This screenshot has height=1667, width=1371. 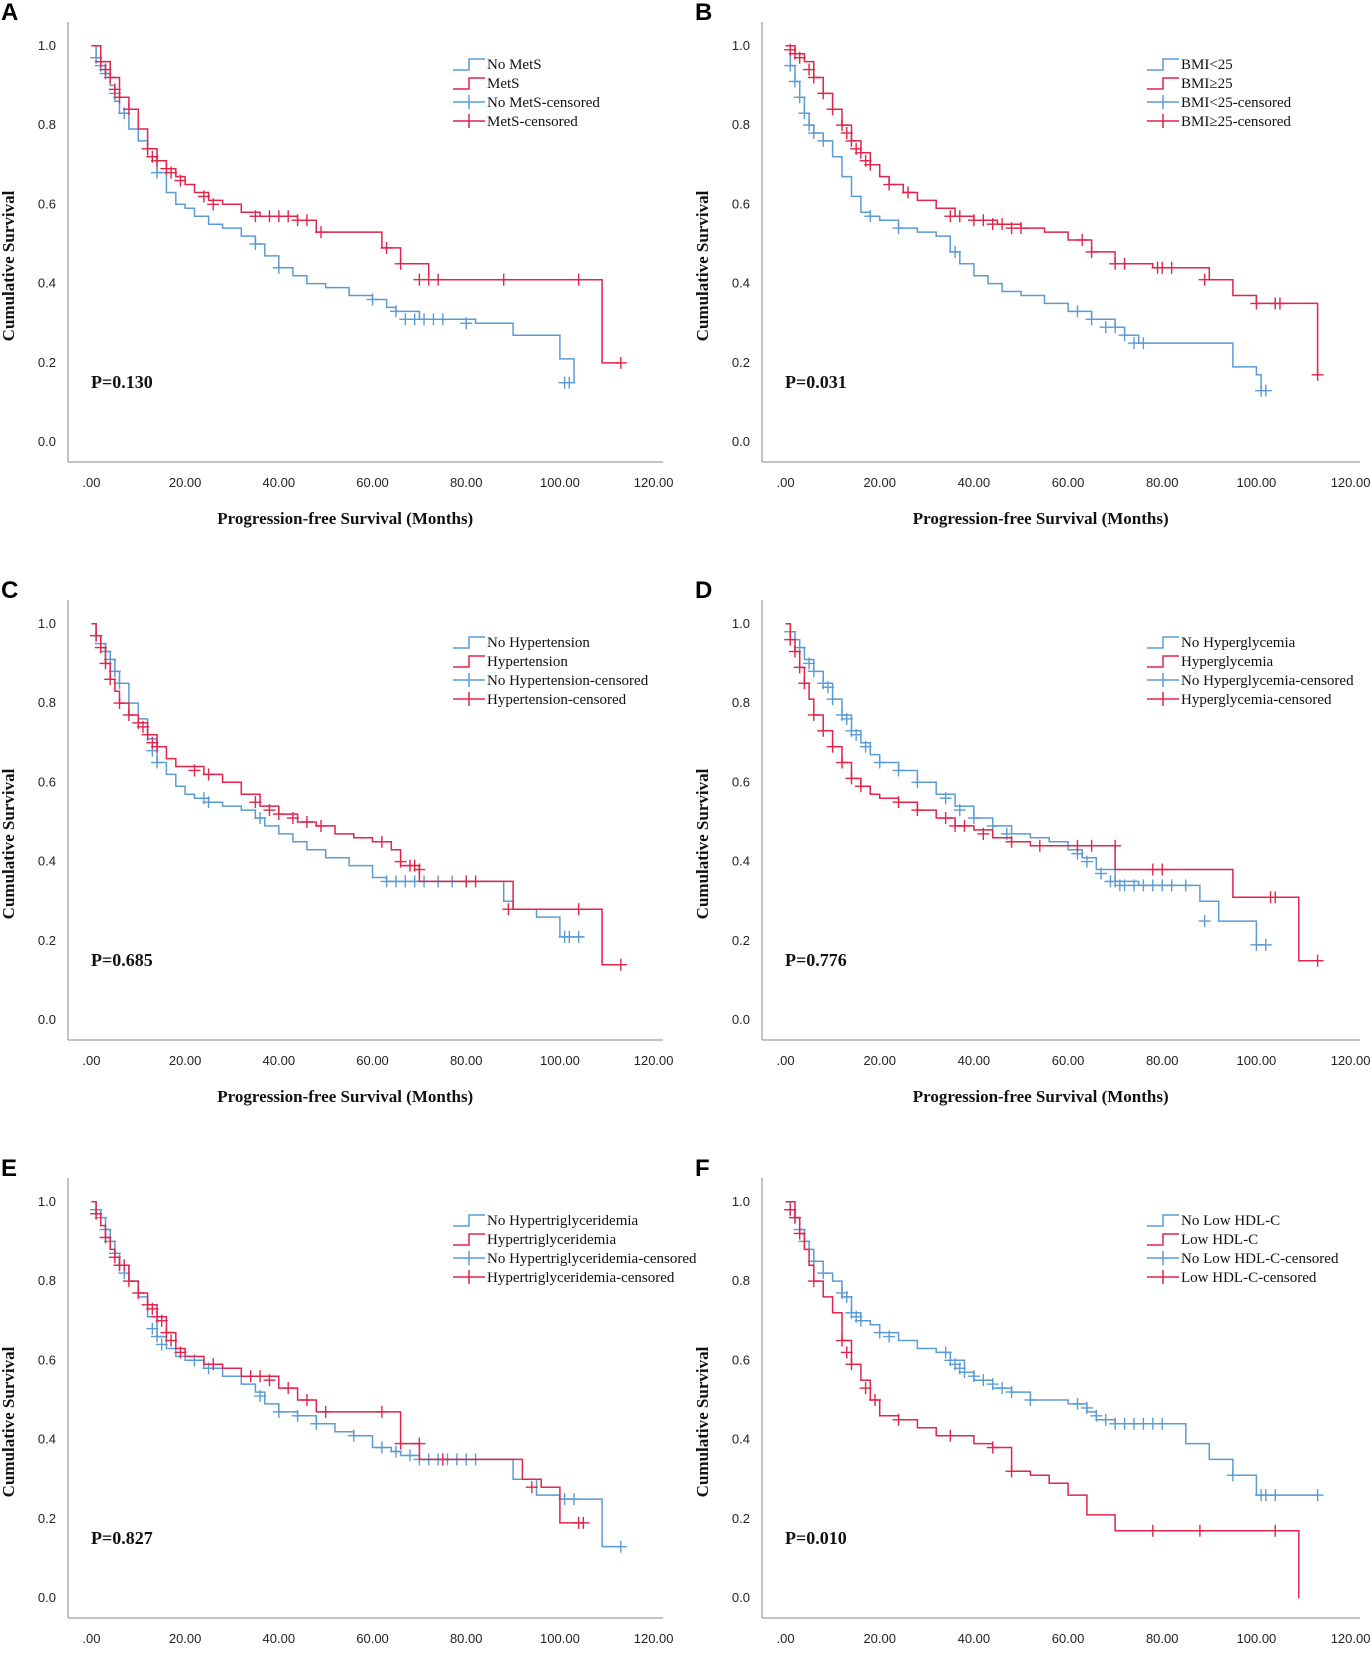 I want to click on y-tick-label: 0.6, so click(x=47, y=203).